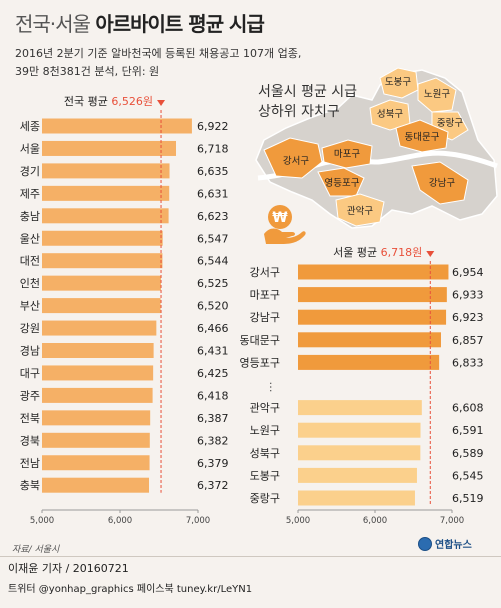  What do you see at coordinates (308, 102) in the screenshot?
I see `map-title: 서울시 평균 시급 상하위 자치구` at bounding box center [308, 102].